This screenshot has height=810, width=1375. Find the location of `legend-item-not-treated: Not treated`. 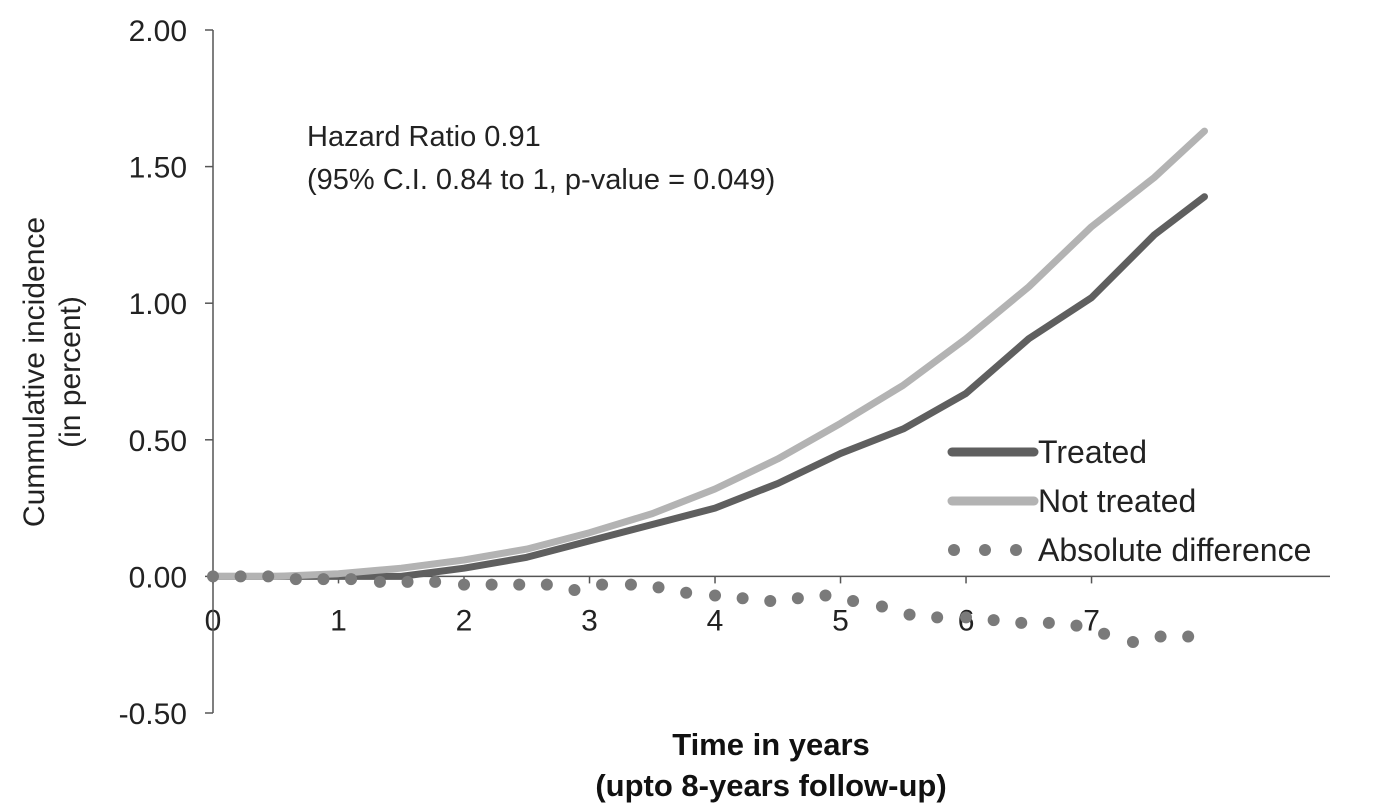

legend-item-not-treated: Not treated is located at coordinates (1071, 501).